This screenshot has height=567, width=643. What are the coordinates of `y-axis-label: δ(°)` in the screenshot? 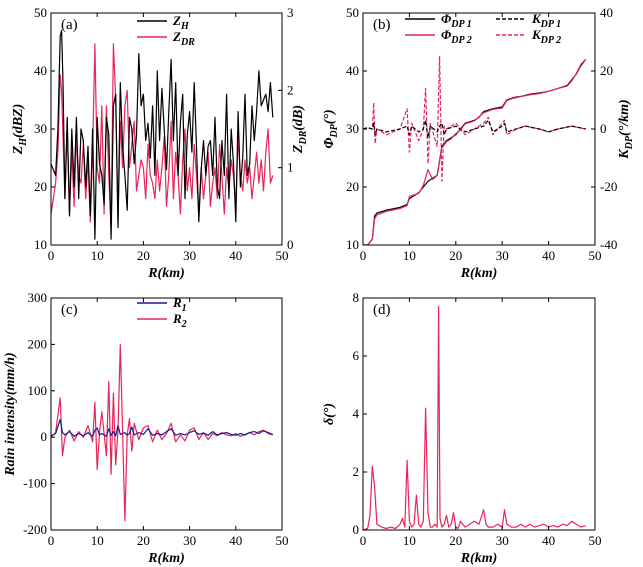 It's located at (329, 414).